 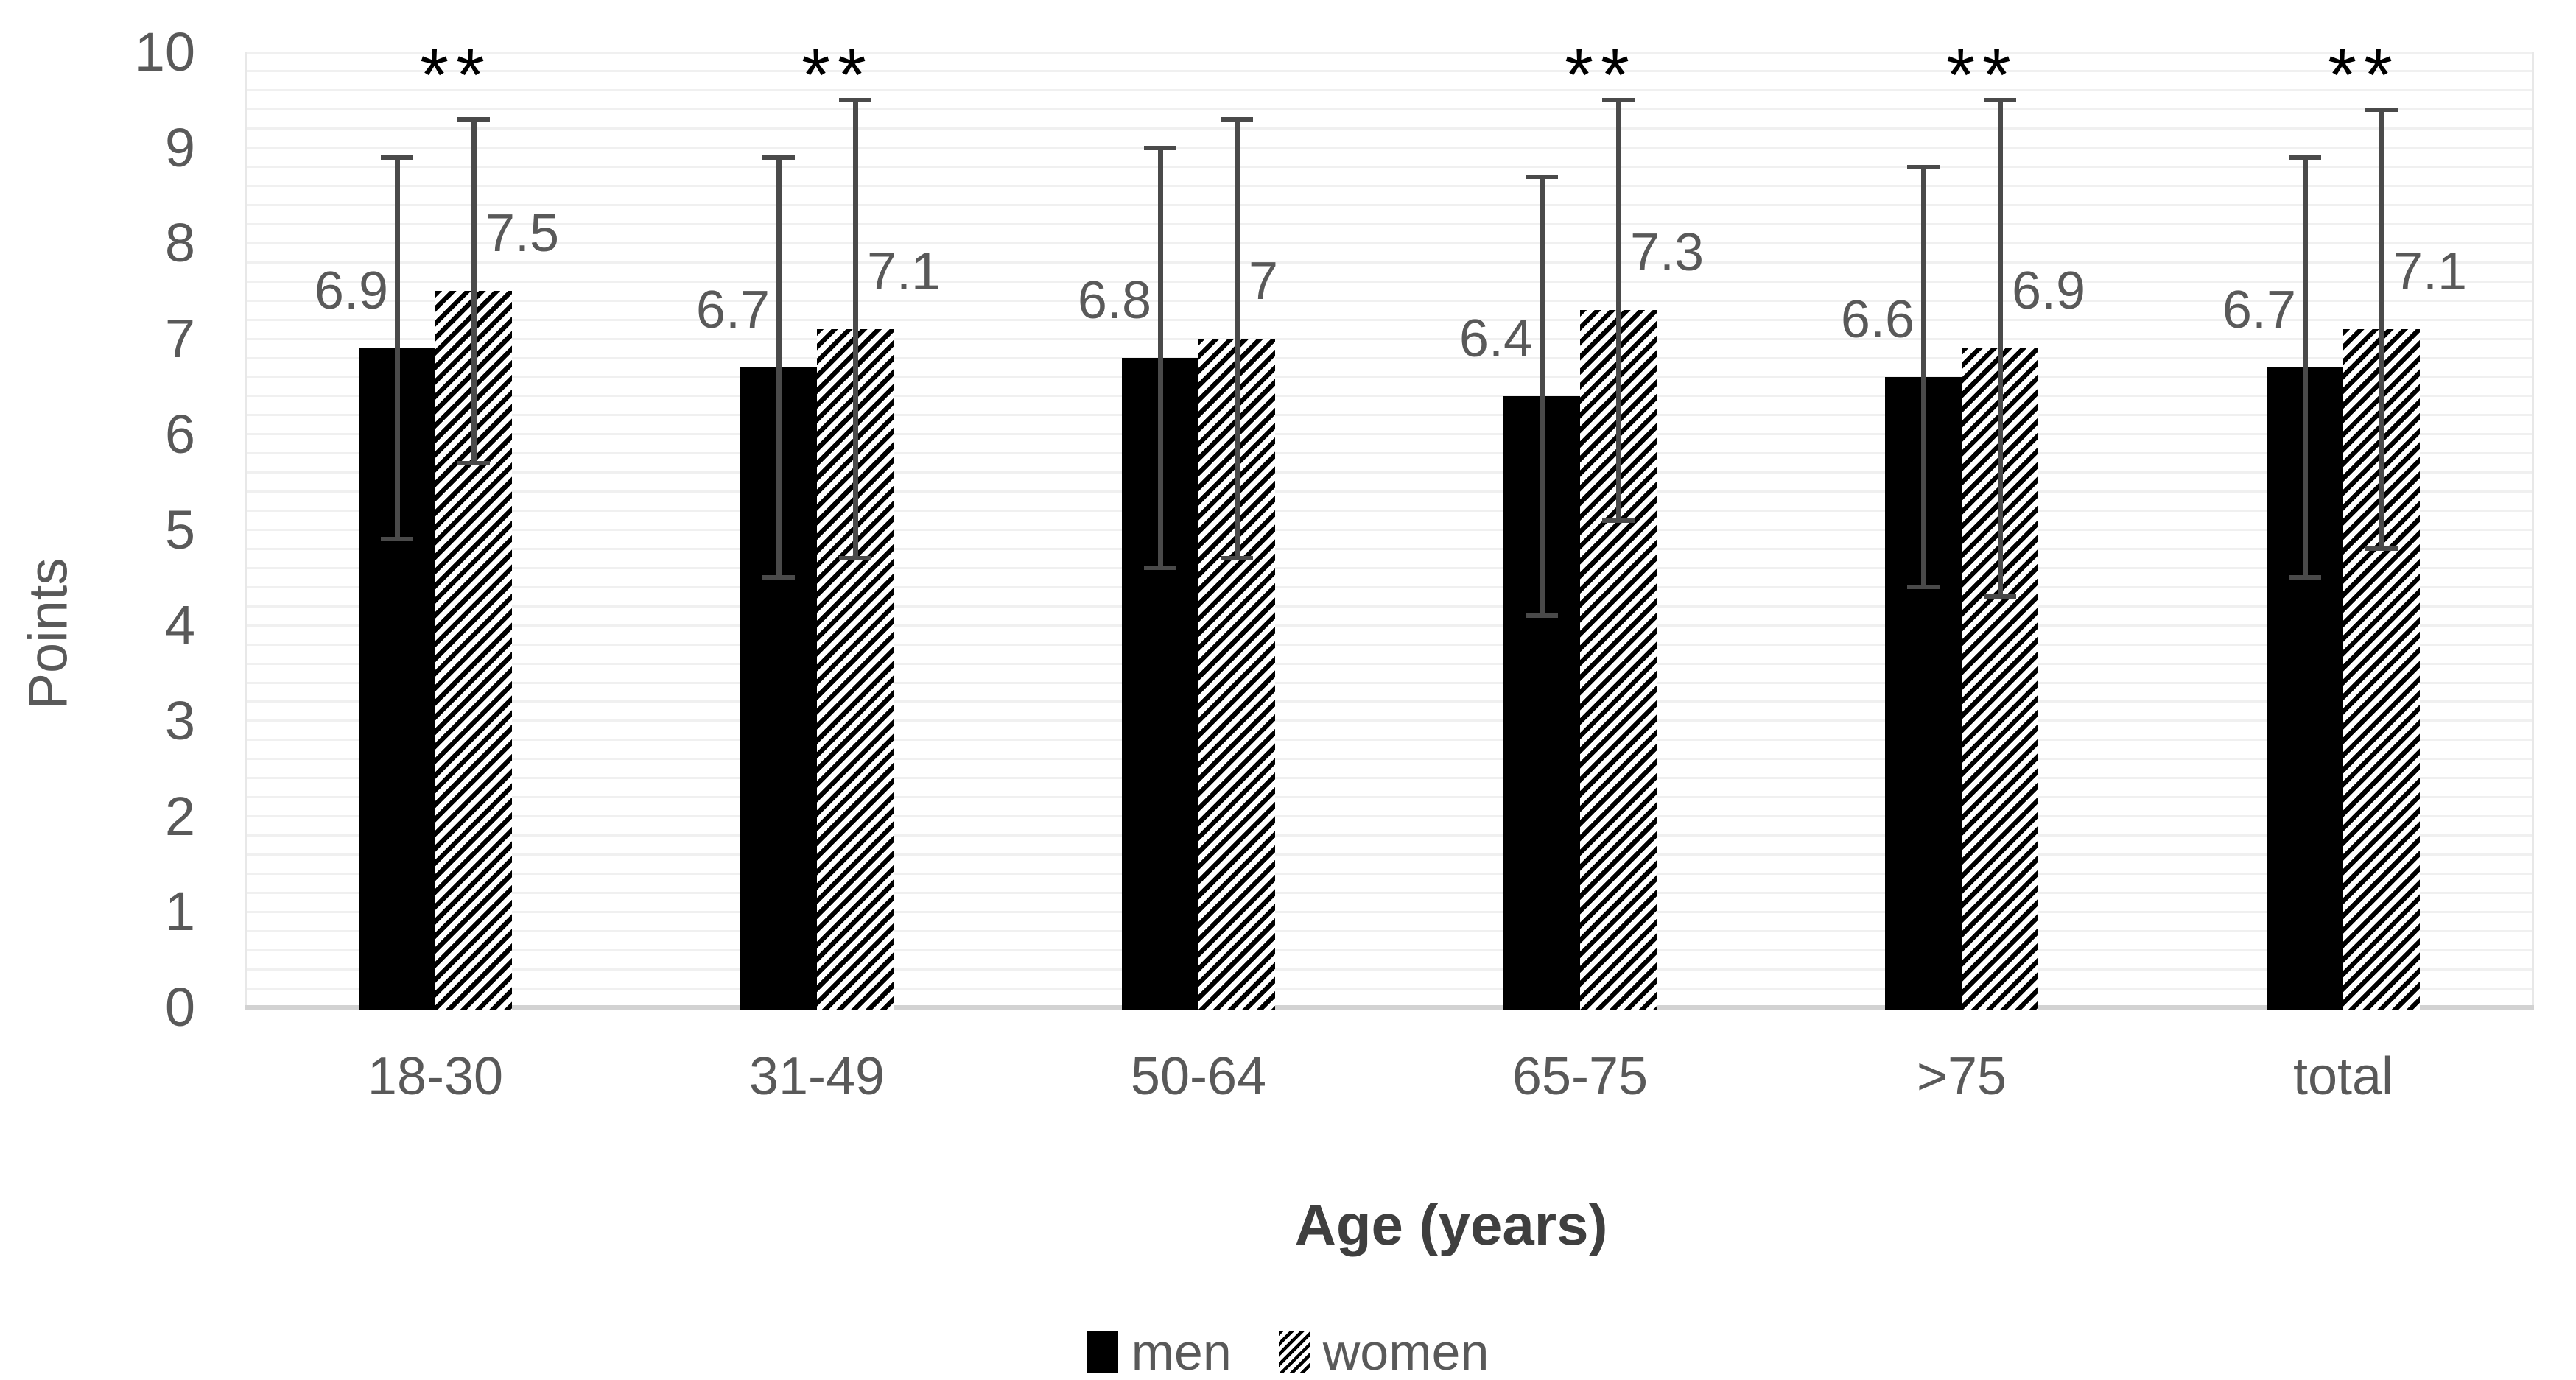 What do you see at coordinates (1601, 75) in the screenshot?
I see `significance-marker-65-75: **` at bounding box center [1601, 75].